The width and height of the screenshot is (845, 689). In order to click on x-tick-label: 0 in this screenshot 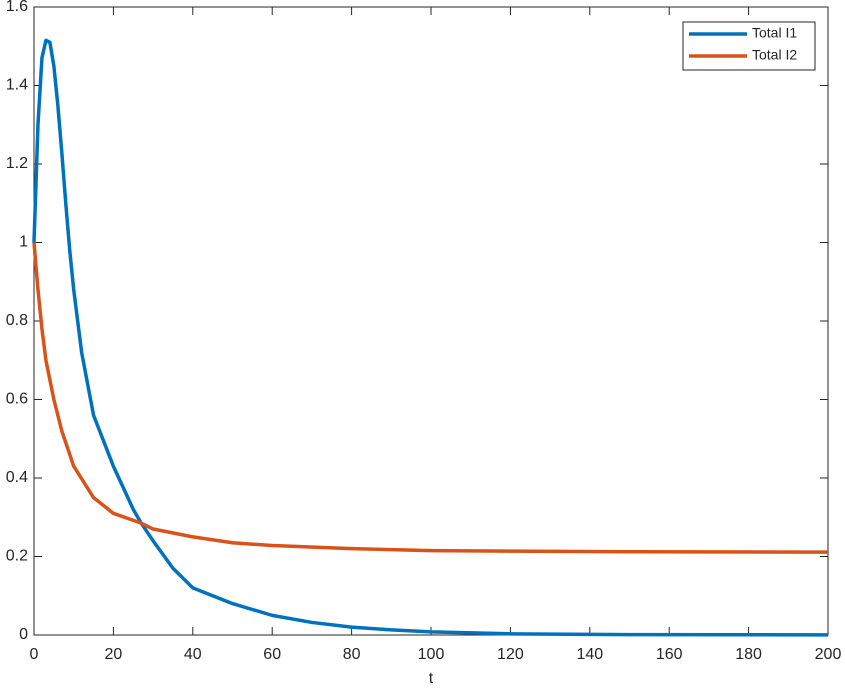, I will do `click(34, 654)`.